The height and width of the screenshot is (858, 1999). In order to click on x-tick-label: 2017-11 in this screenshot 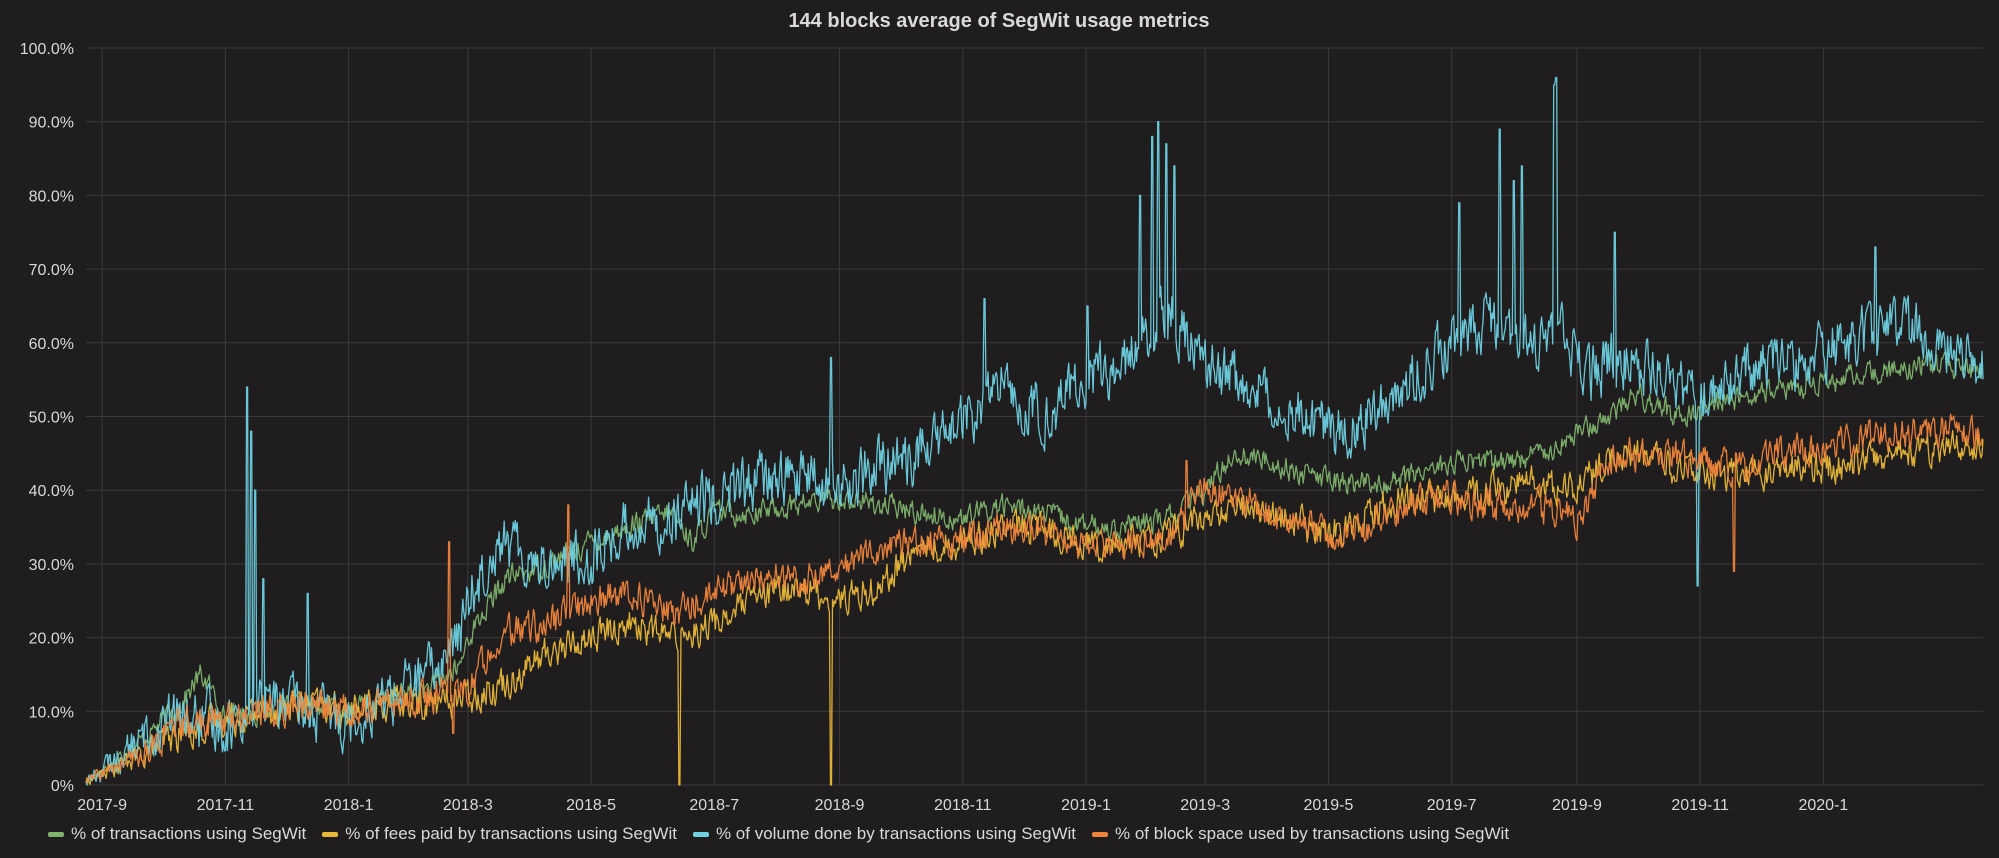, I will do `click(226, 805)`.